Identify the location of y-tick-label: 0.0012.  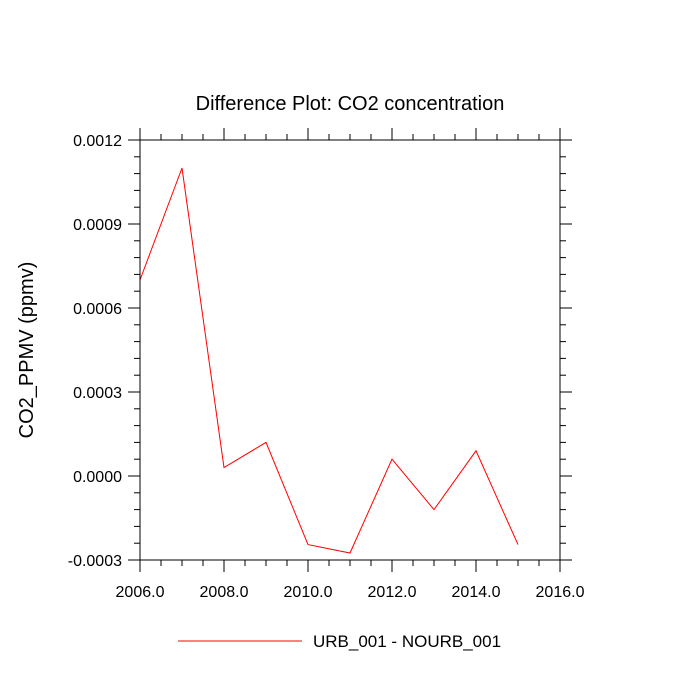
(97, 141).